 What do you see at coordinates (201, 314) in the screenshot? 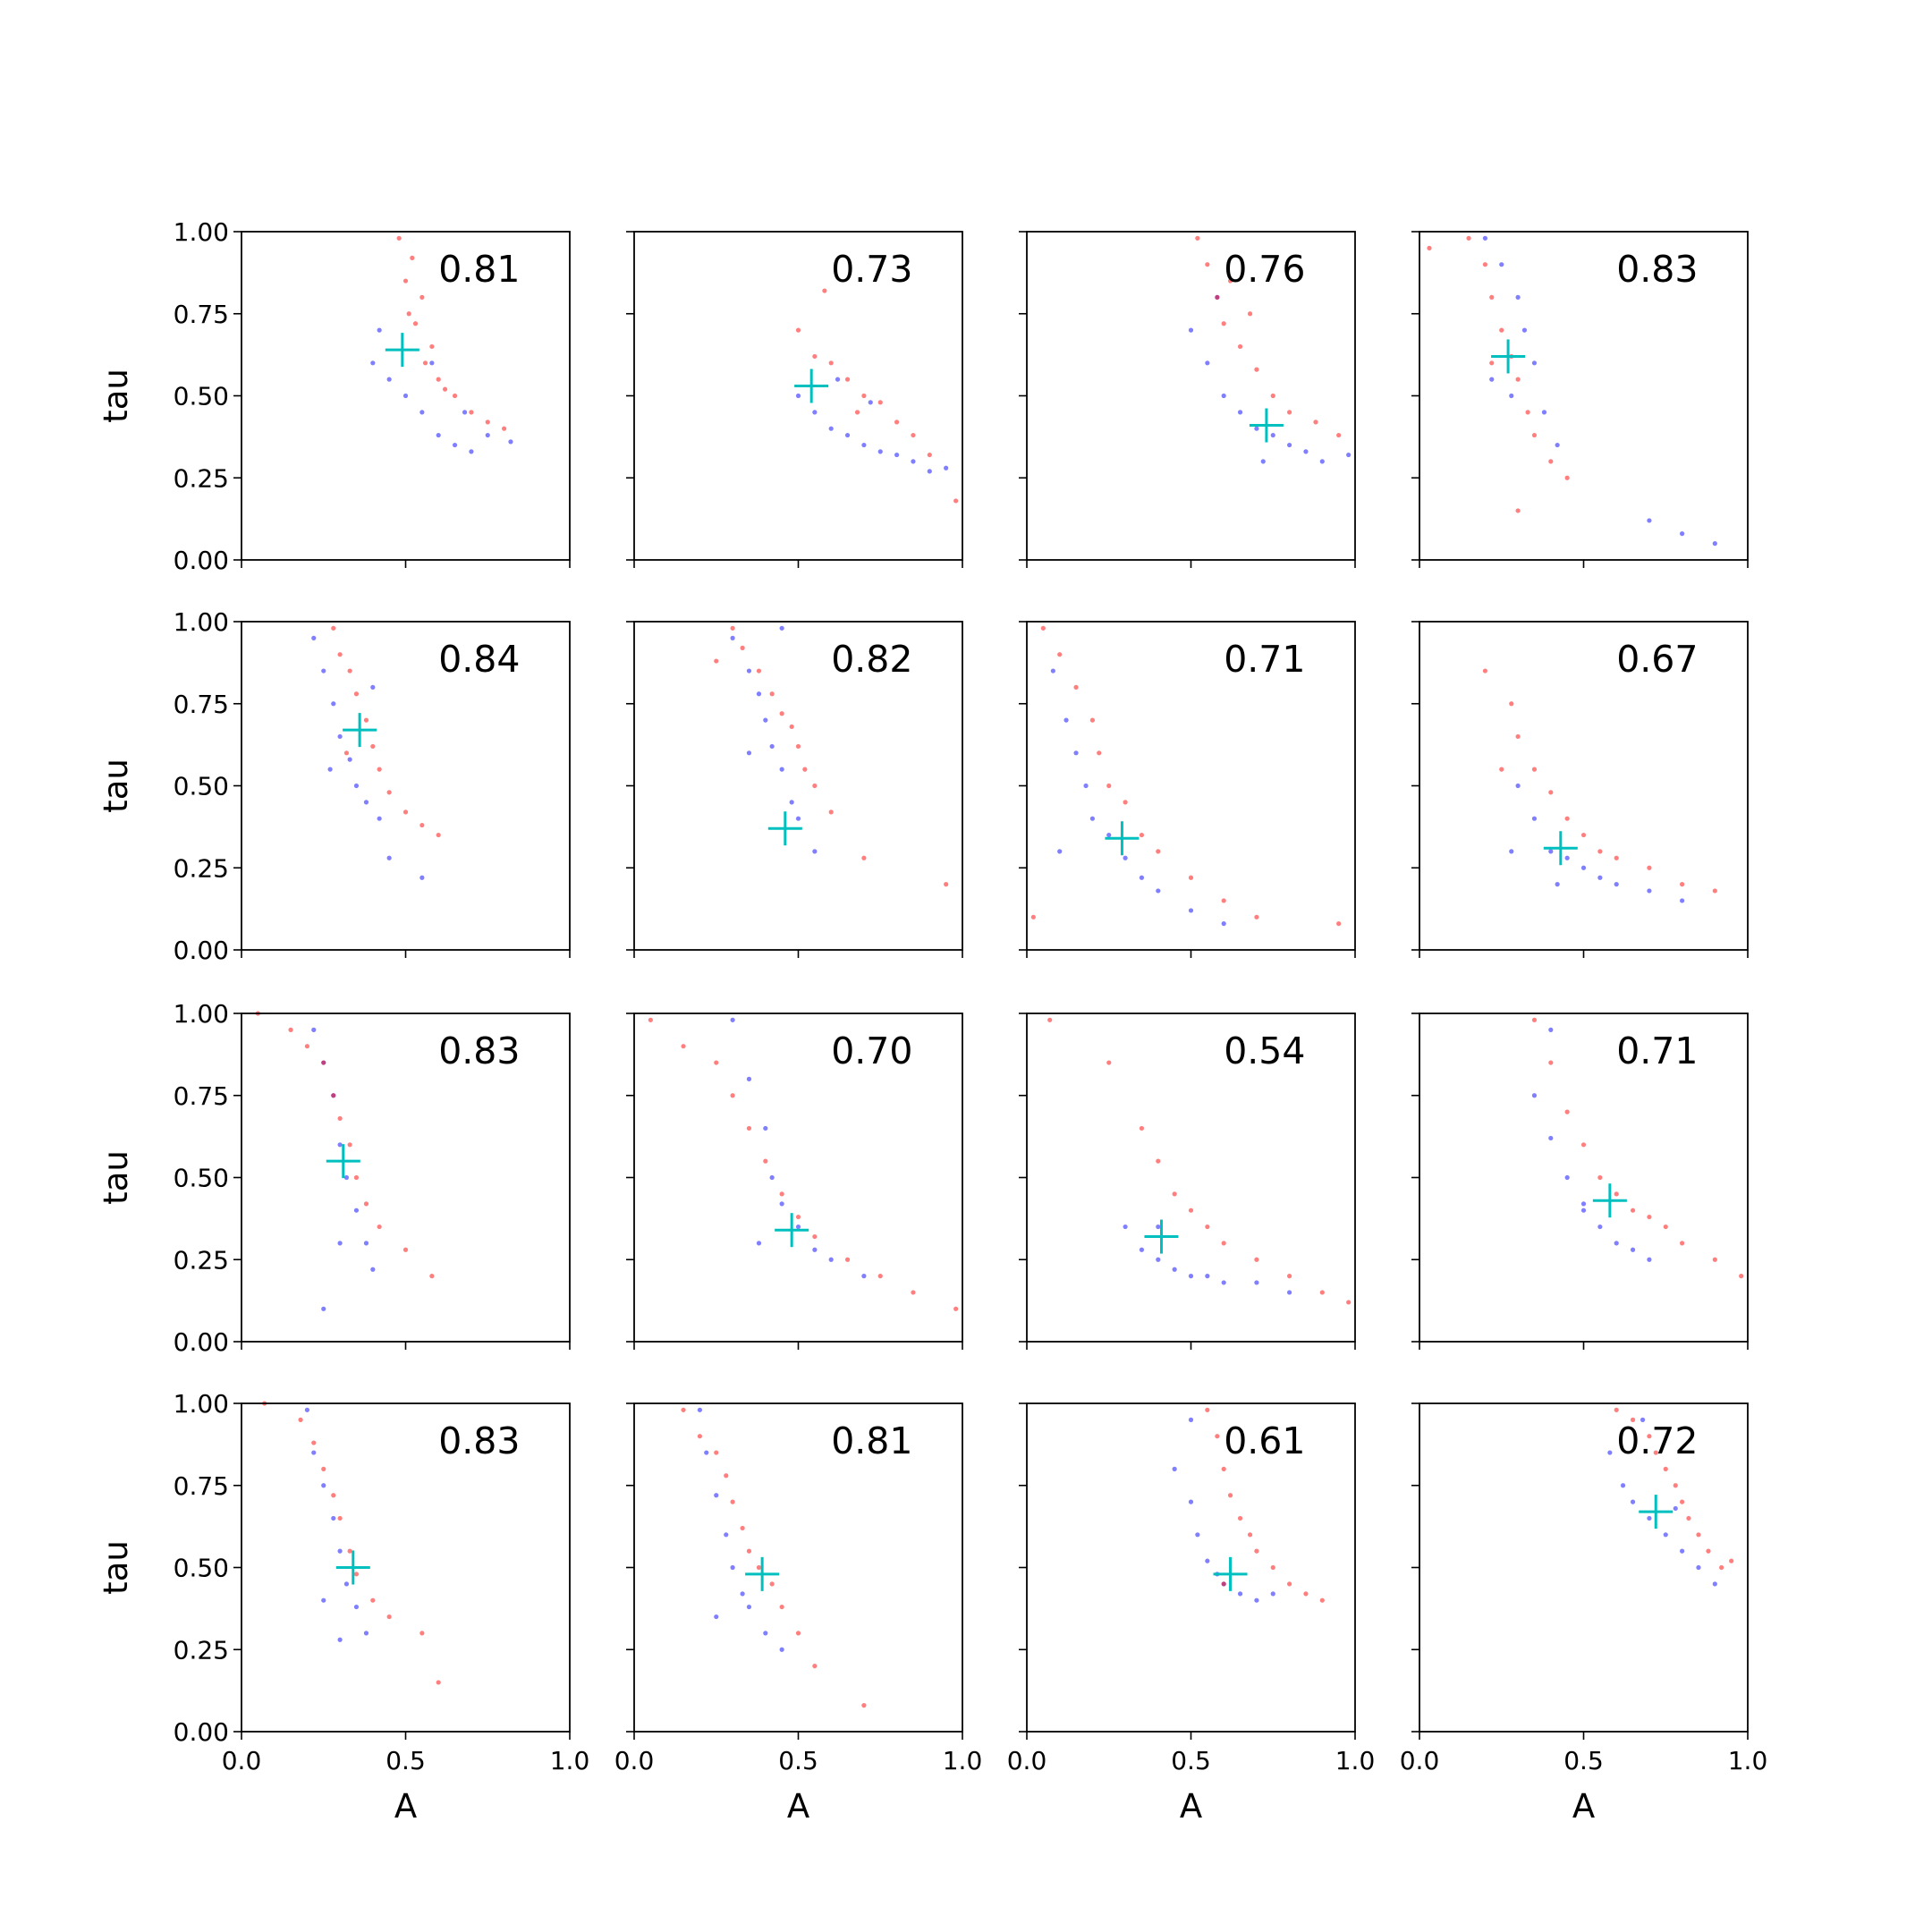
I see `y-tick-label: 0.75` at bounding box center [201, 314].